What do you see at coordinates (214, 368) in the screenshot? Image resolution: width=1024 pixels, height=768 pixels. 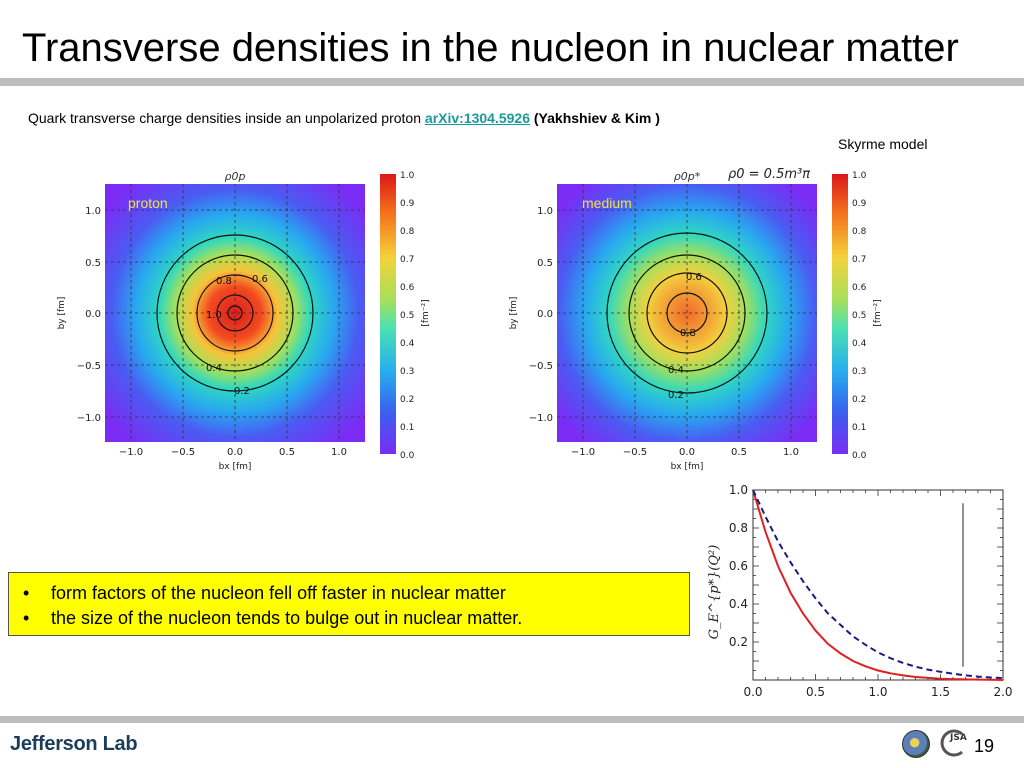 I see `contour-label: 0.4` at bounding box center [214, 368].